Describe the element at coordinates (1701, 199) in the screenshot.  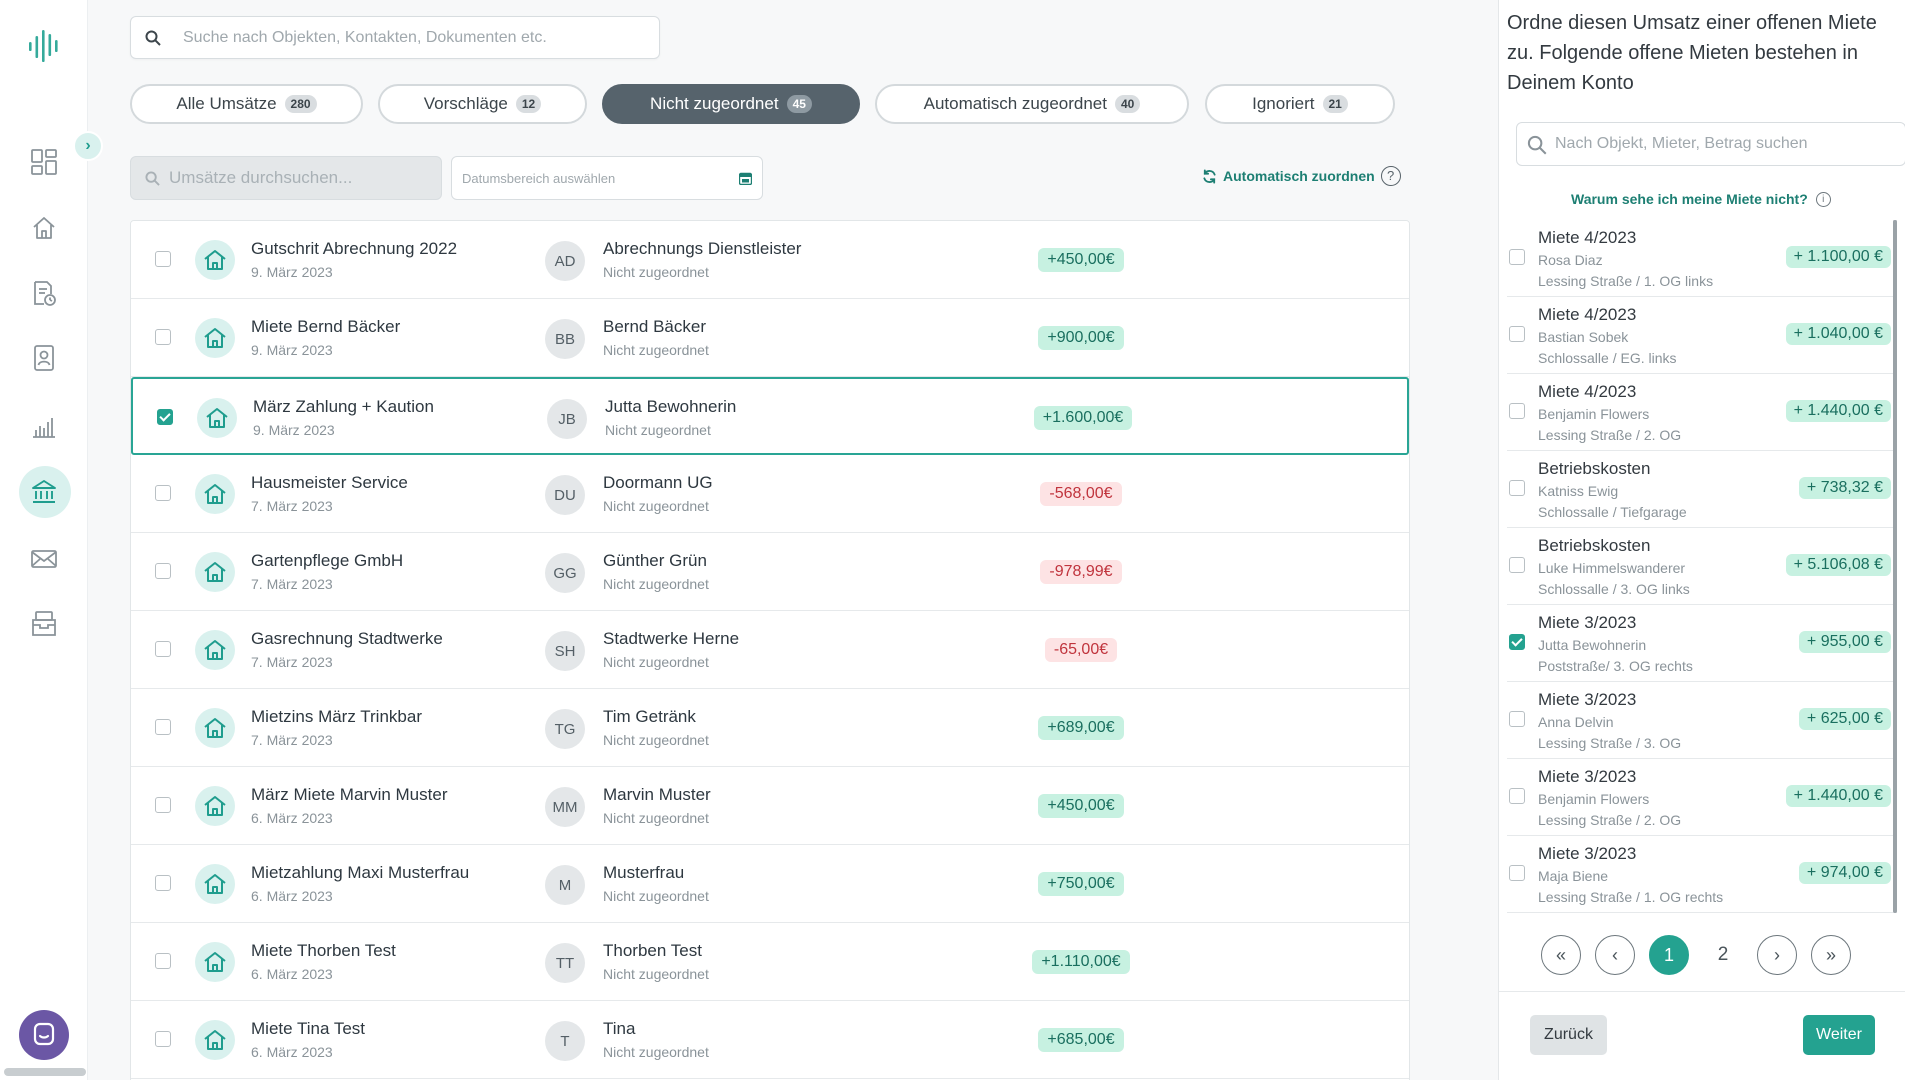
I see `why-rent-missing-link: Warum sehe ich meine Miete nicht? i` at that location.